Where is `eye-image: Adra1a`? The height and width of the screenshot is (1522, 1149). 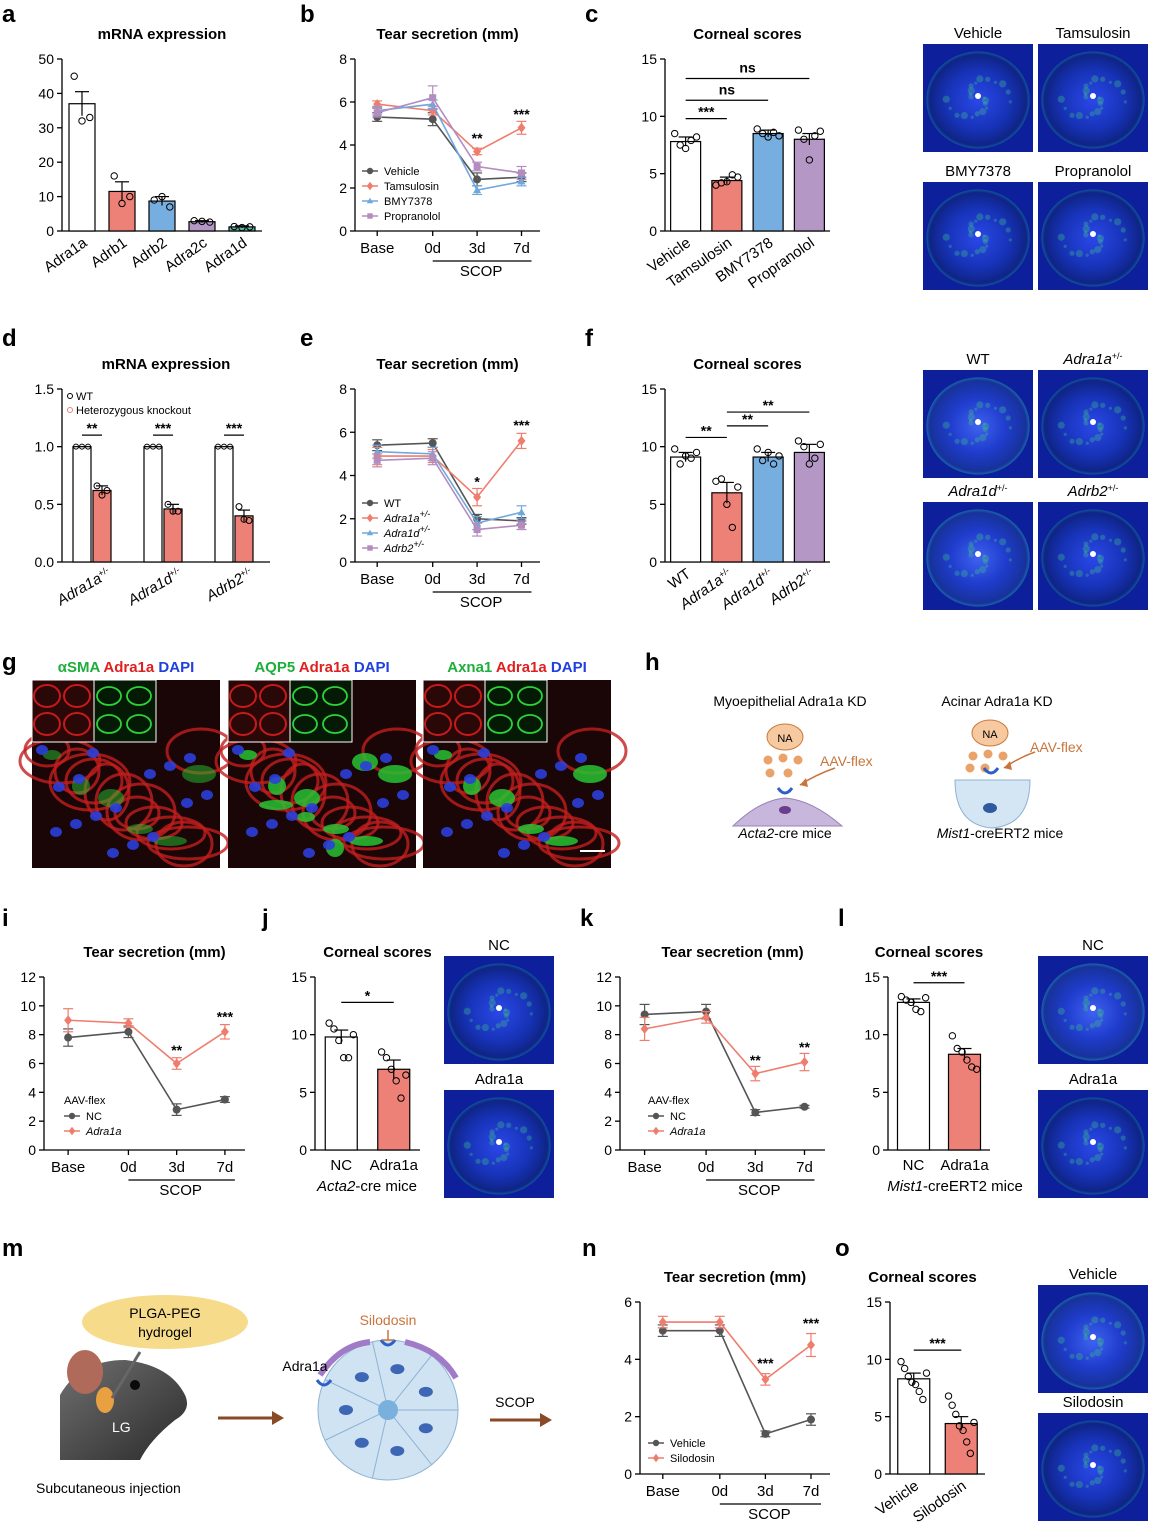
eye-image: Adra1a is located at coordinates (1093, 1134).